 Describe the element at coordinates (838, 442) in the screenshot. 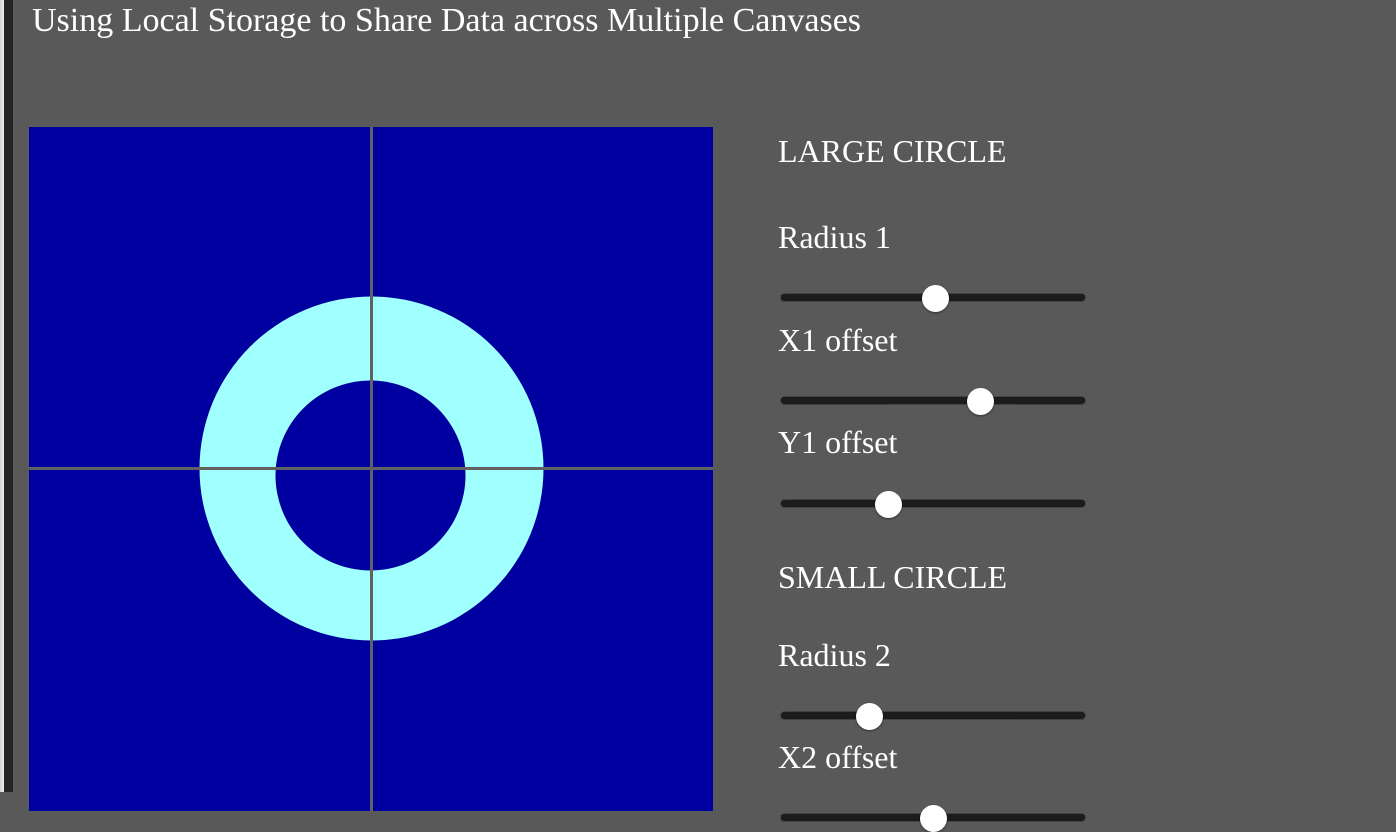

I see `slider-label-y1-offset: Y1 offset` at that location.